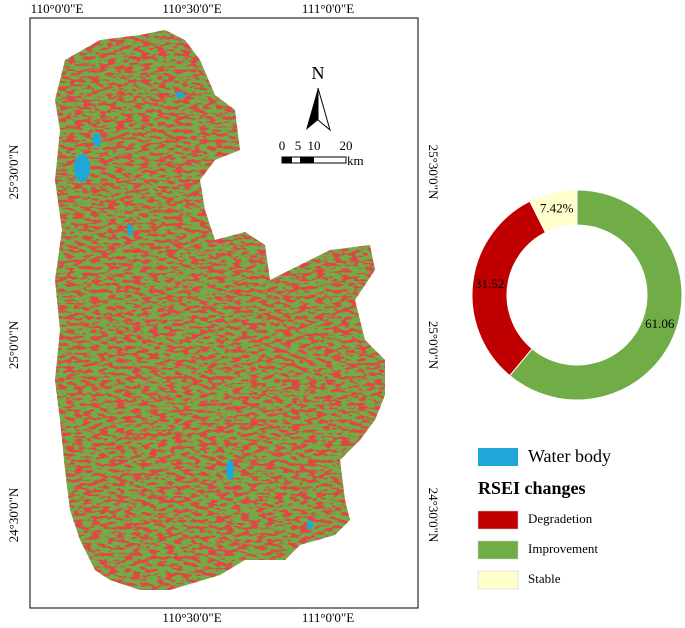 The image size is (685, 628). What do you see at coordinates (57, 8) in the screenshot?
I see `lon-label: 110°0'0"E` at bounding box center [57, 8].